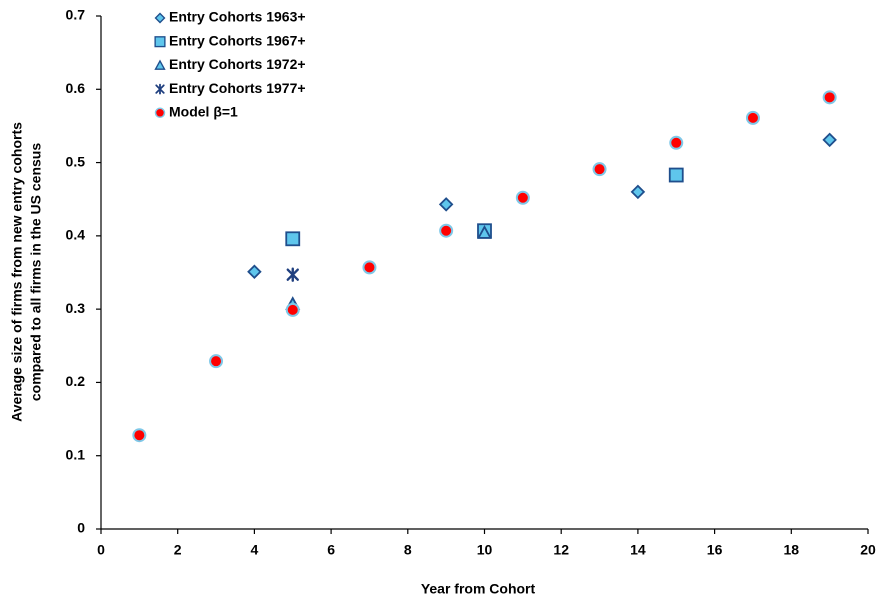 The width and height of the screenshot is (878, 601). I want to click on x-axis-label: Year from Cohort, so click(478, 589).